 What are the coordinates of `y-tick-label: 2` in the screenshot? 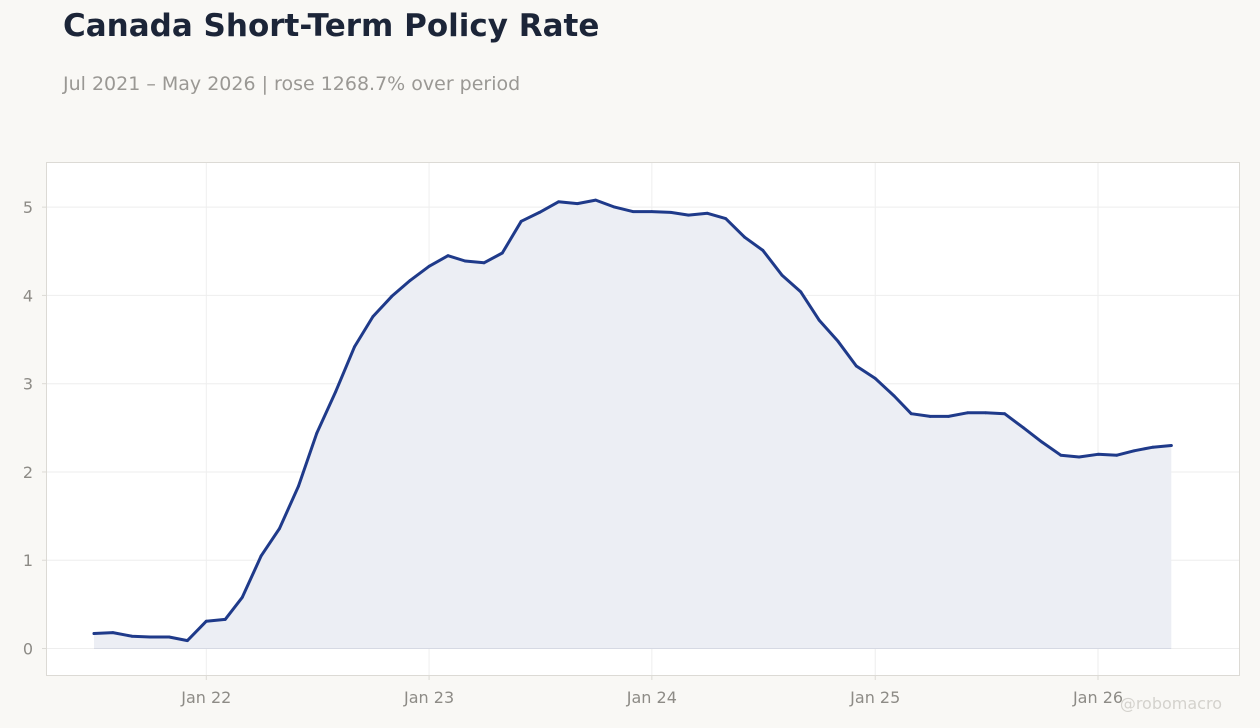 It's located at (28, 472).